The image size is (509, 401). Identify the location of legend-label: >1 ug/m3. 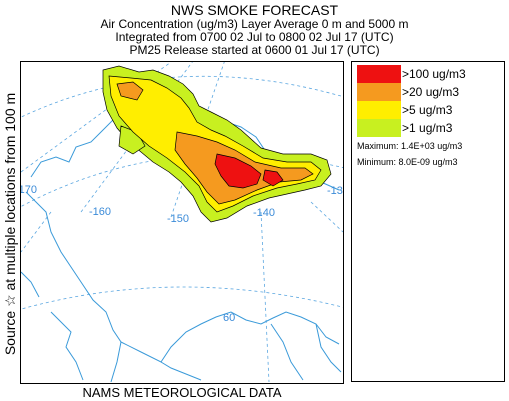
(427, 128).